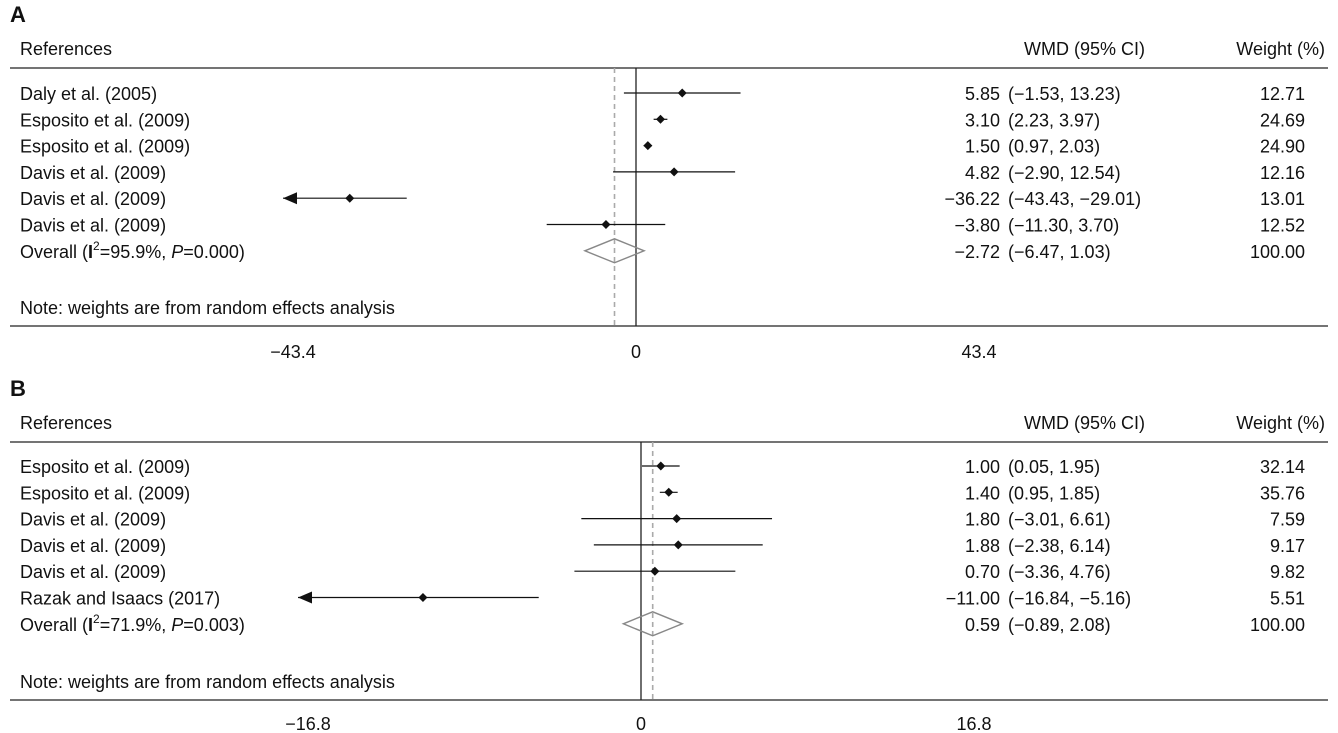 Image resolution: width=1338 pixels, height=733 pixels. I want to click on study-ci: (−43.43, −29.01), so click(1074, 199).